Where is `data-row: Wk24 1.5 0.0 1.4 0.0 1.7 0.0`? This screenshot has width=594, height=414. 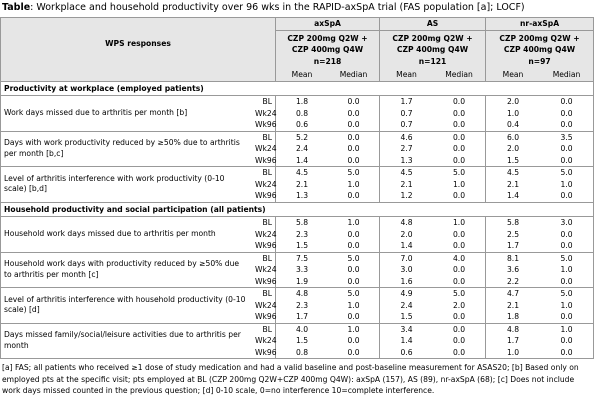 data-row: Wk24 1.5 0.0 1.4 0.0 1.7 0.0 is located at coordinates (297, 341).